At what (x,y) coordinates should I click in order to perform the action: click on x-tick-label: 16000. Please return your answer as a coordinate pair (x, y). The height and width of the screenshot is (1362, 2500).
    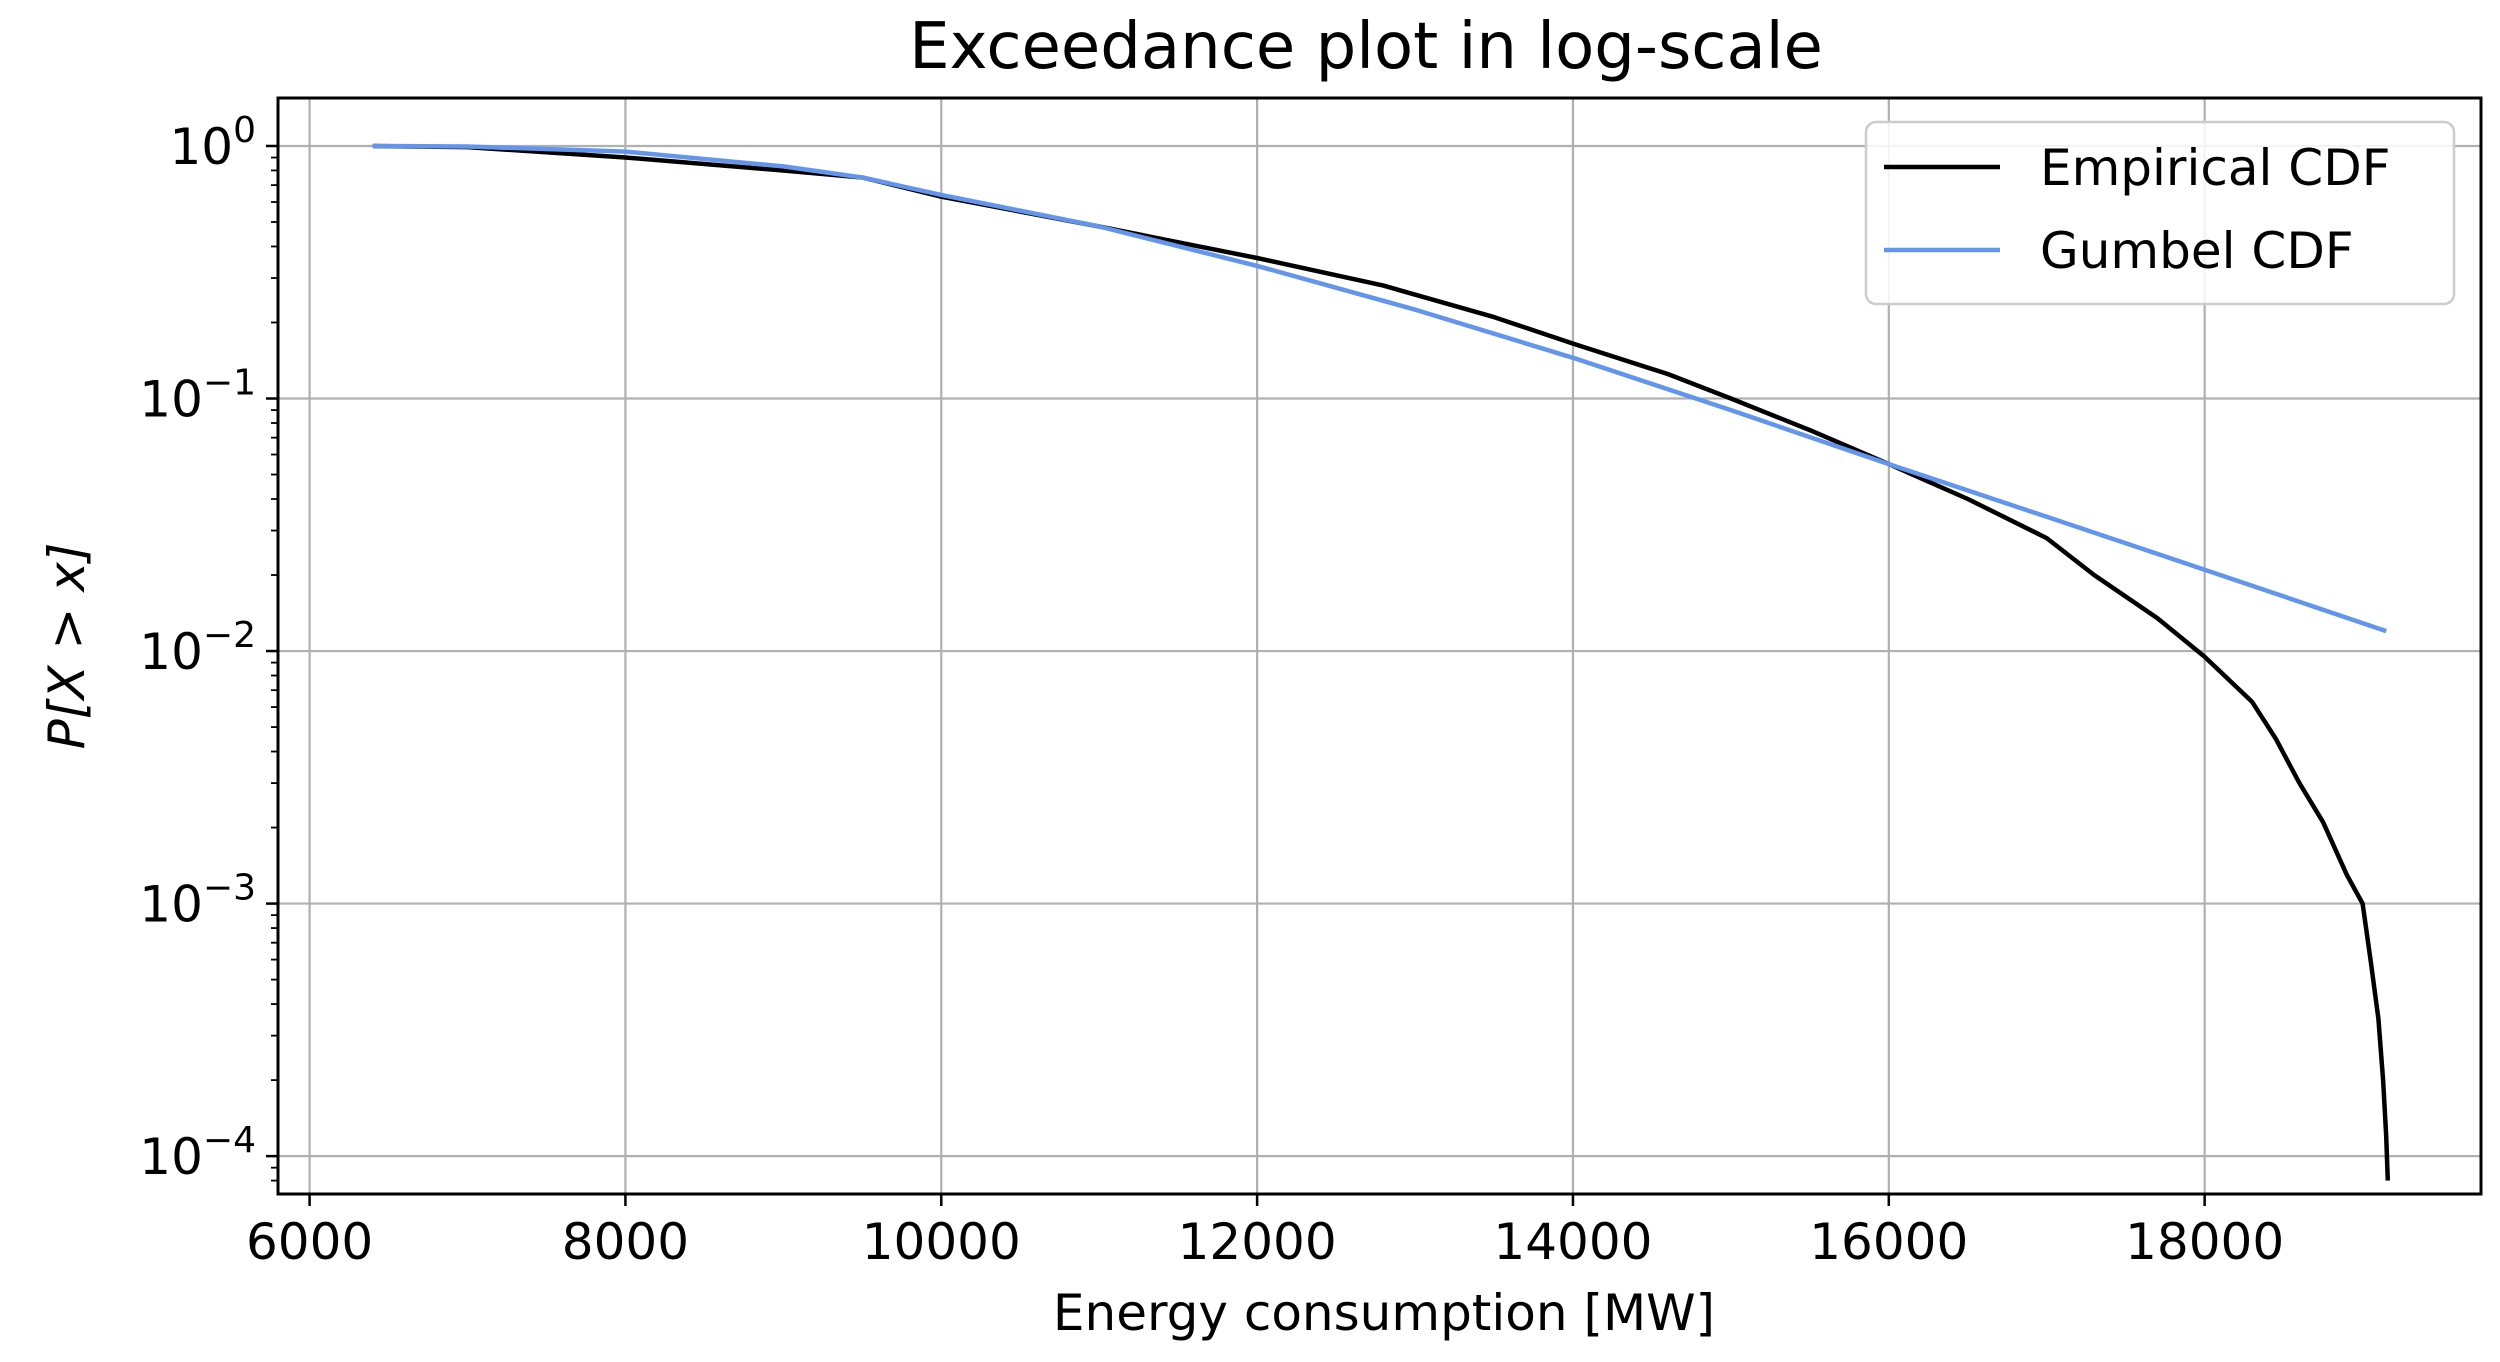
    Looking at the image, I should click on (1888, 1242).